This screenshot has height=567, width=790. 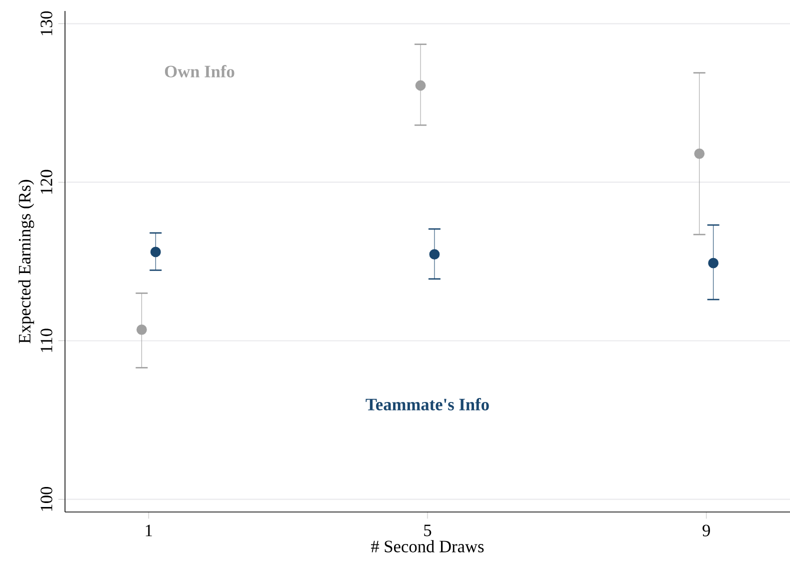 I want to click on y-tick-label: 110, so click(x=46, y=340).